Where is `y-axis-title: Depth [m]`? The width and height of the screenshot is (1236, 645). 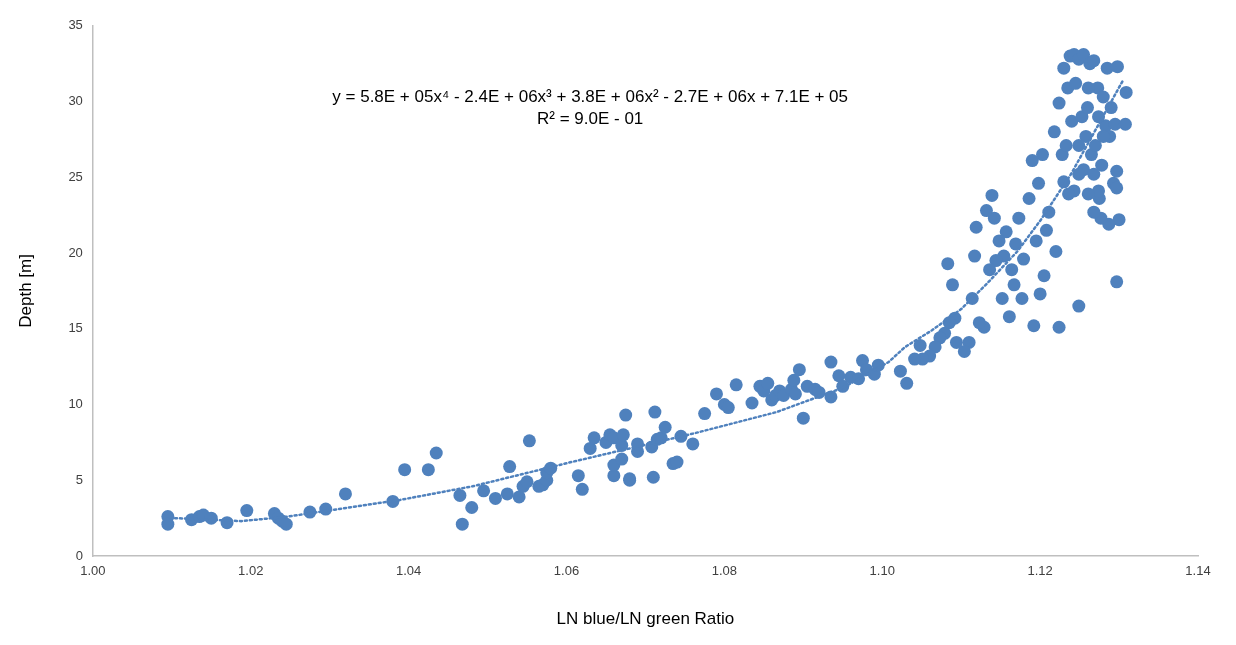 y-axis-title: Depth [m] is located at coordinates (25, 291).